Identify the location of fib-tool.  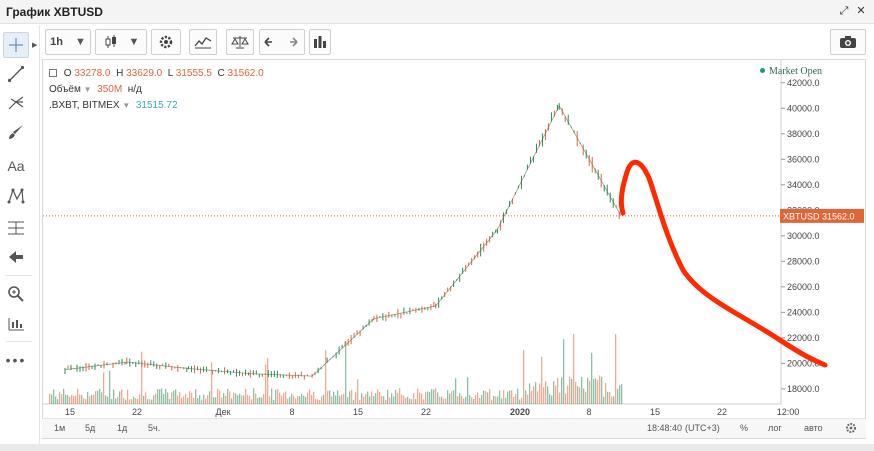
(16, 228).